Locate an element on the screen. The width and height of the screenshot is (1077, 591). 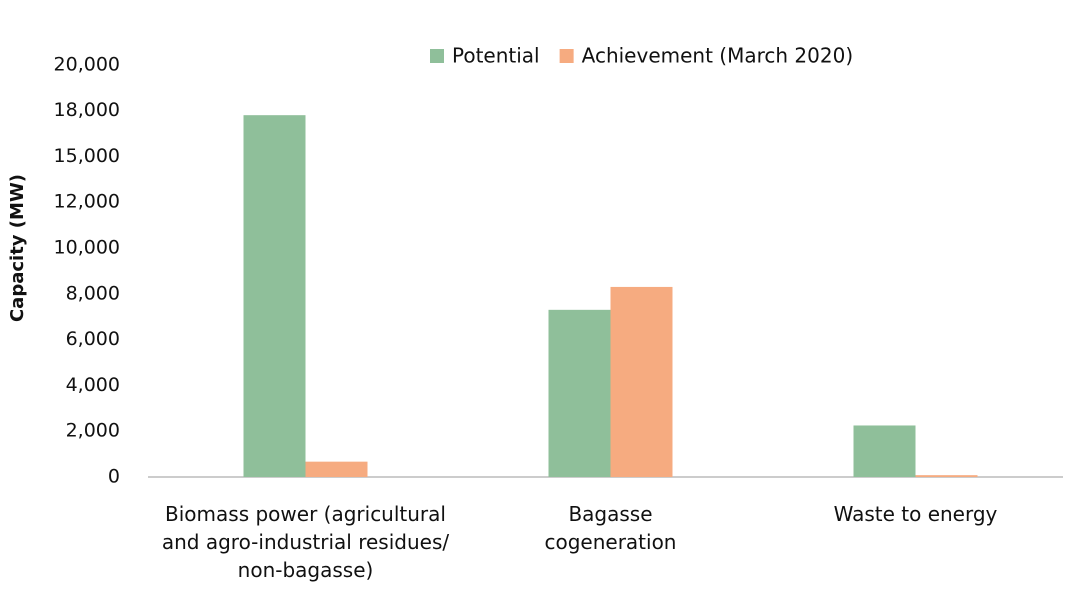
y-tick-label: 12,000 is located at coordinates (87, 202).